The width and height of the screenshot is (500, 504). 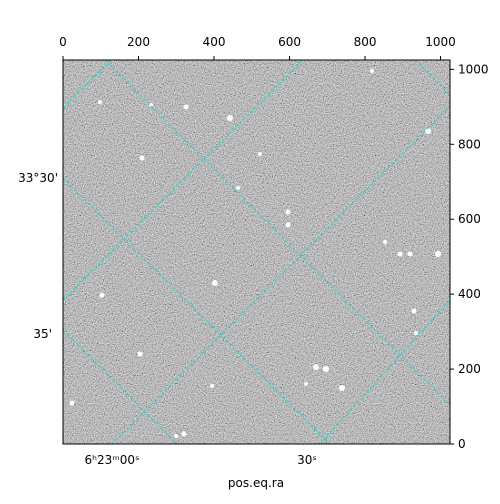 I want to click on x-tick-label: 0, so click(x=63, y=42).